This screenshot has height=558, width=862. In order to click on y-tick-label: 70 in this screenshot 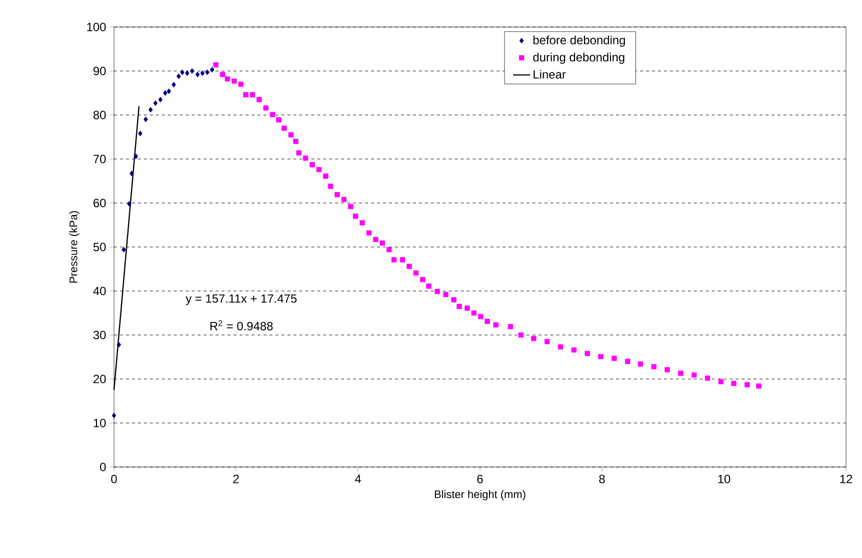, I will do `click(100, 159)`.